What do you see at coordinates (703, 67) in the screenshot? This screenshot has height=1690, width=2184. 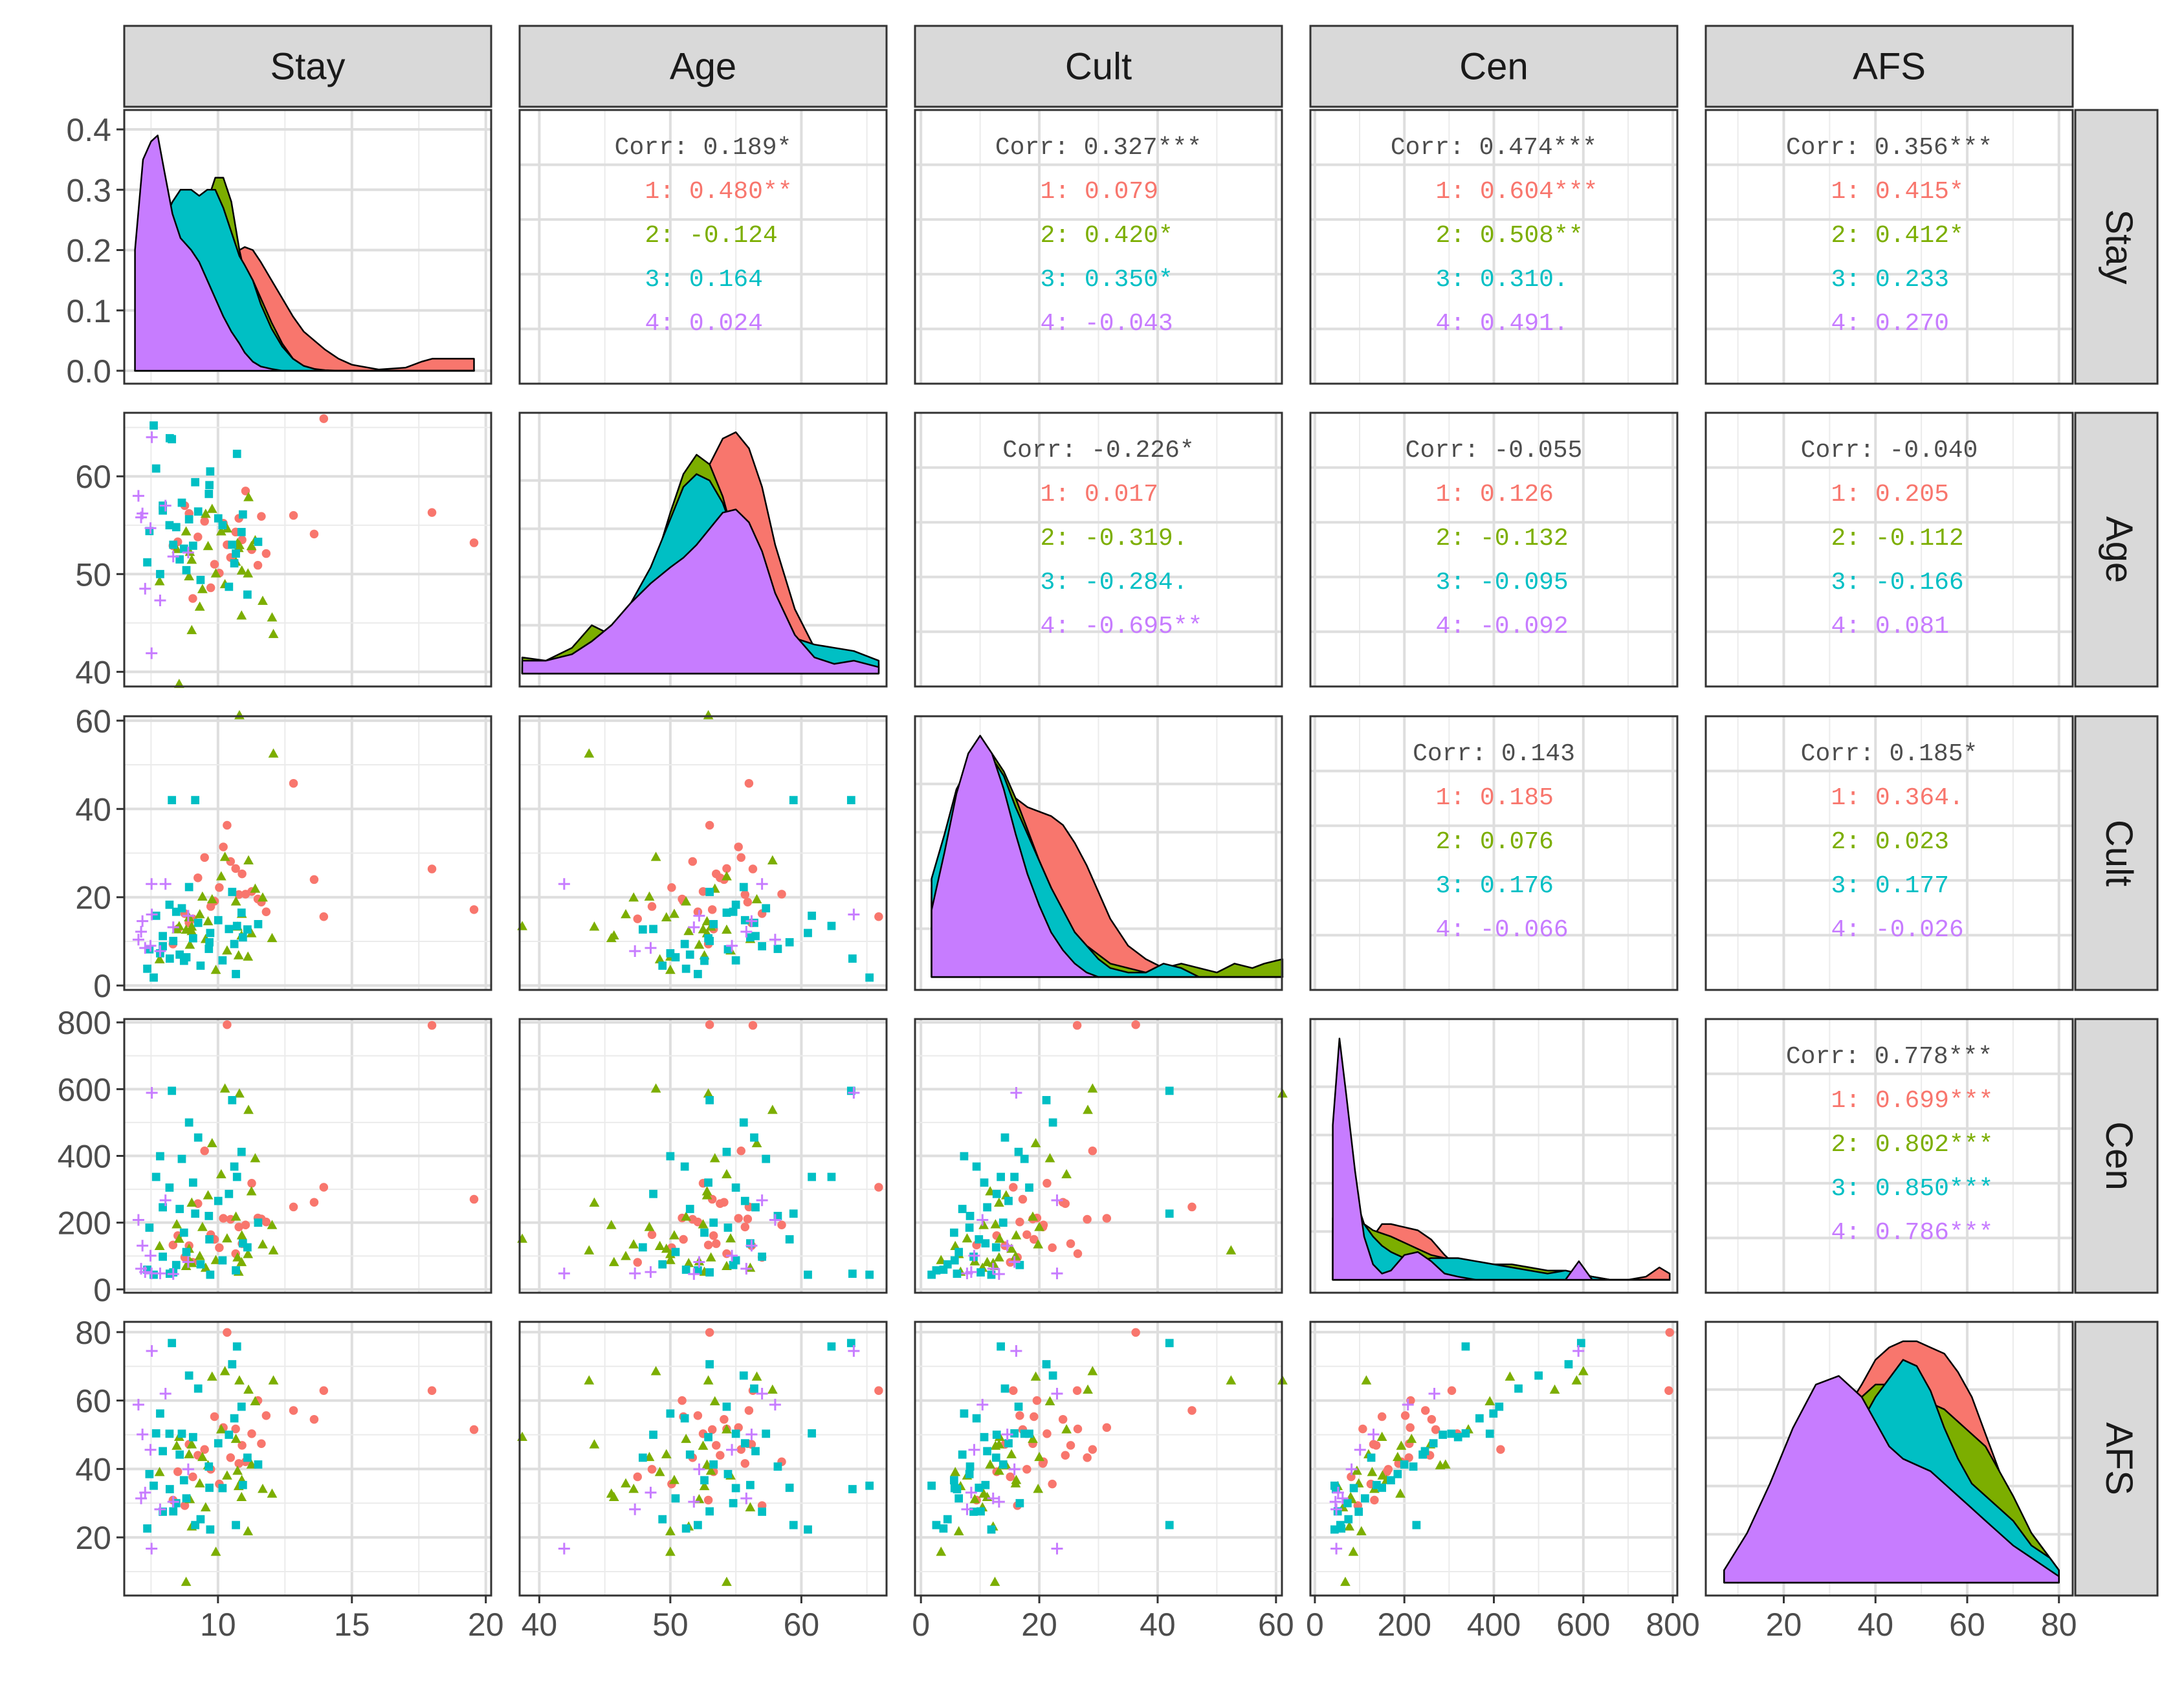 I see `column-strip-label: Age` at bounding box center [703, 67].